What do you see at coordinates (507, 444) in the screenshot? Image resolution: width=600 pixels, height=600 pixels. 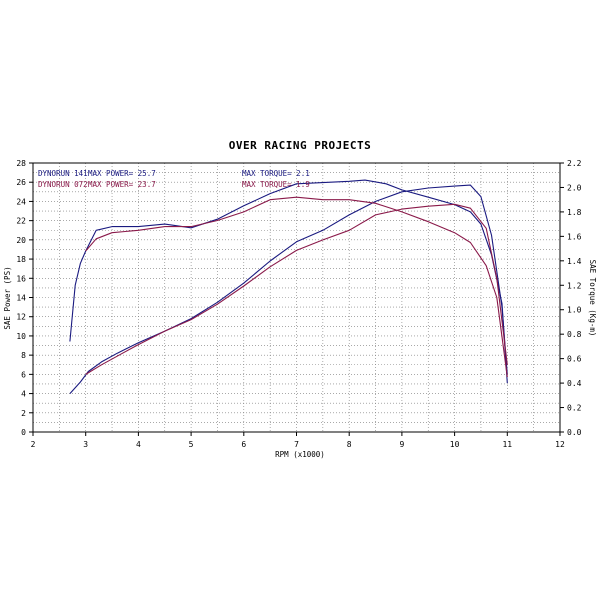 I see `x-tick-label: 11` at bounding box center [507, 444].